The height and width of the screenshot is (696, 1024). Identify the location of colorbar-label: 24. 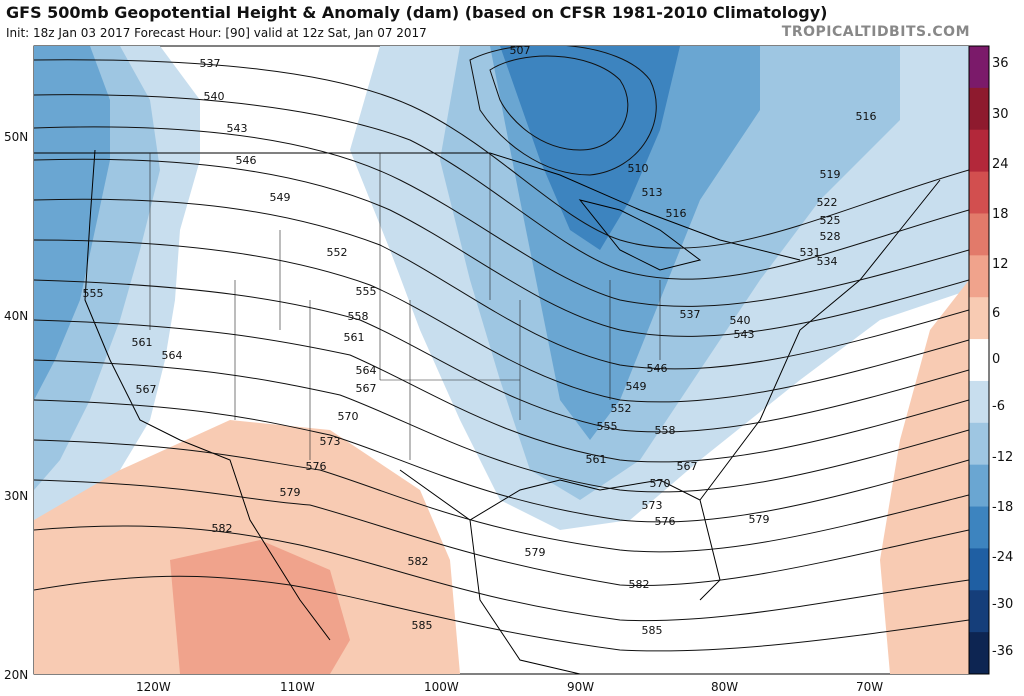
(1000, 164).